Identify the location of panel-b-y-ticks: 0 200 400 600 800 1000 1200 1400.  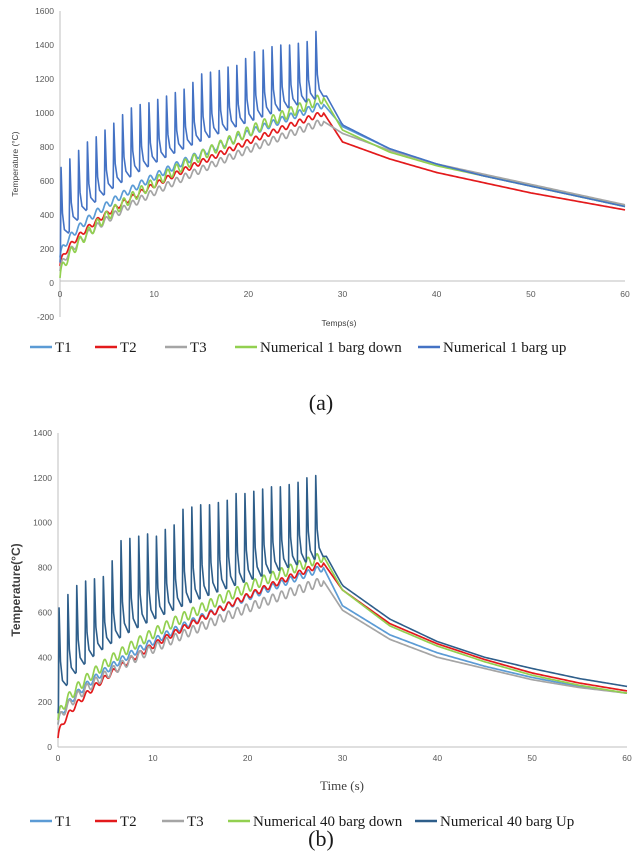
(42, 590).